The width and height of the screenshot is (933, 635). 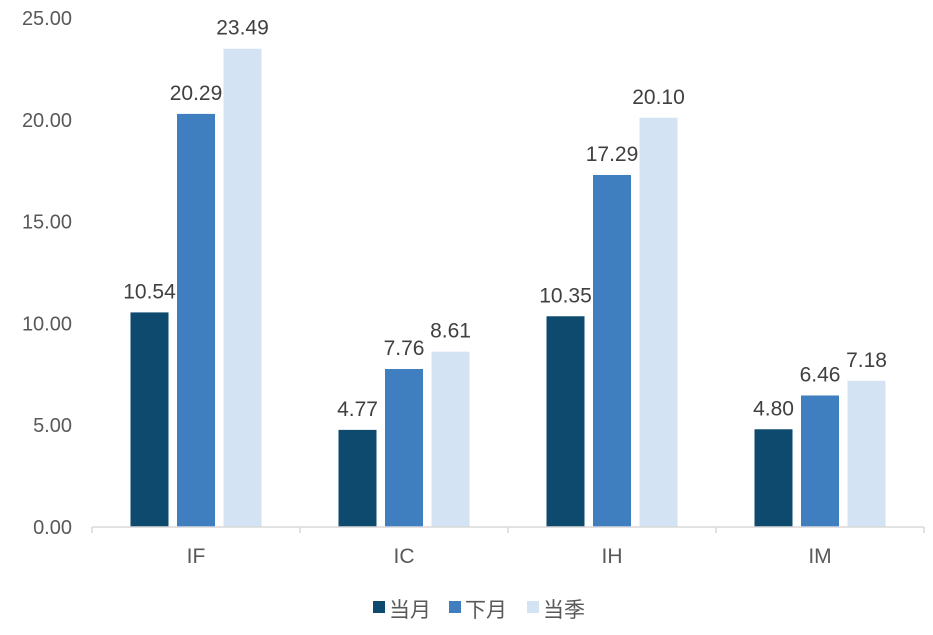 What do you see at coordinates (47, 273) in the screenshot?
I see `y-axis-ticks: 0.00 5.00 10.00 15.00 20.00 25.00` at bounding box center [47, 273].